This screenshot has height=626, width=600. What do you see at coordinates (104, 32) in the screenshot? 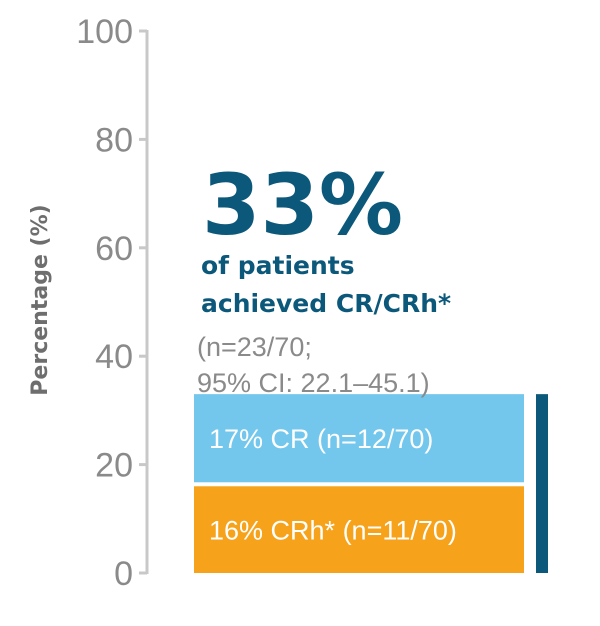
I see `y-tick-label: 100` at bounding box center [104, 32].